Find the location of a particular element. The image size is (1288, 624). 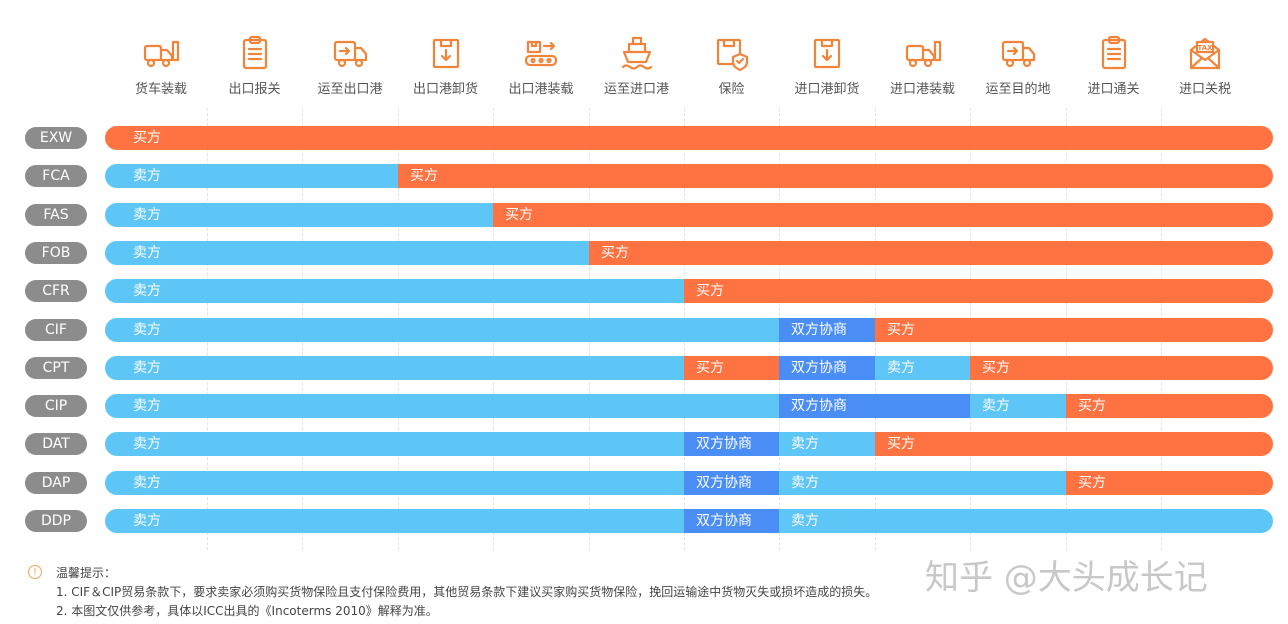

term-label: FOB is located at coordinates (56, 252).